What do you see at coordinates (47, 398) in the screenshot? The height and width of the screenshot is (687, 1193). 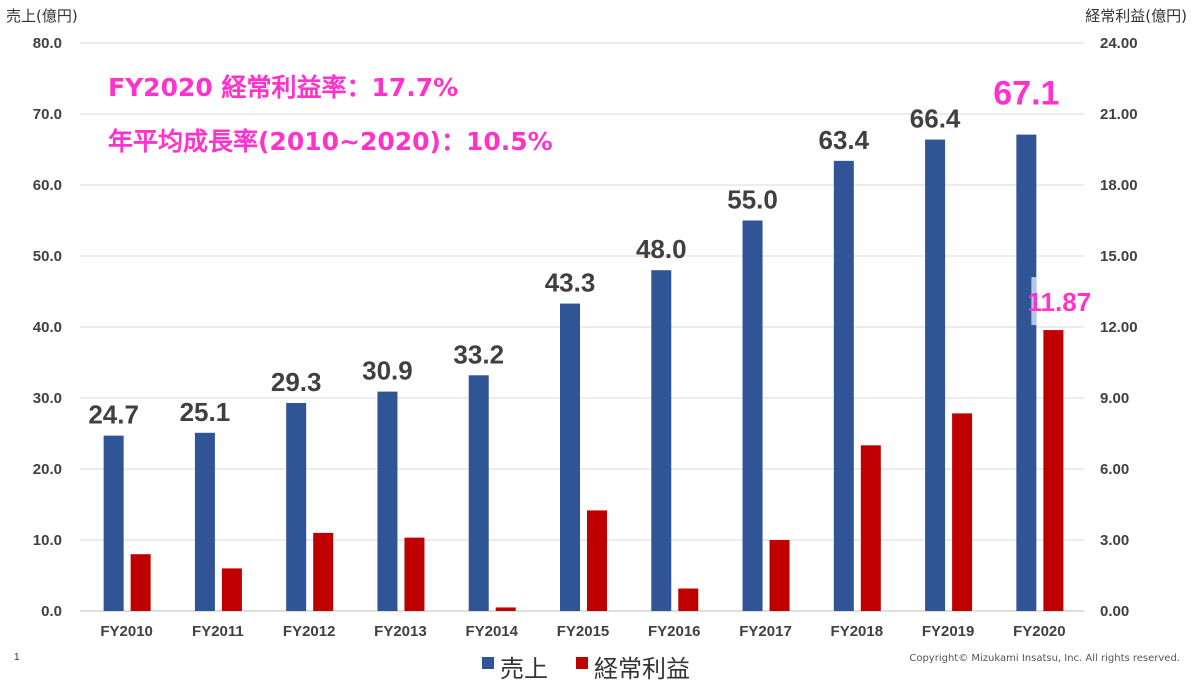 I see `y-left-tick-label: 30.0` at bounding box center [47, 398].